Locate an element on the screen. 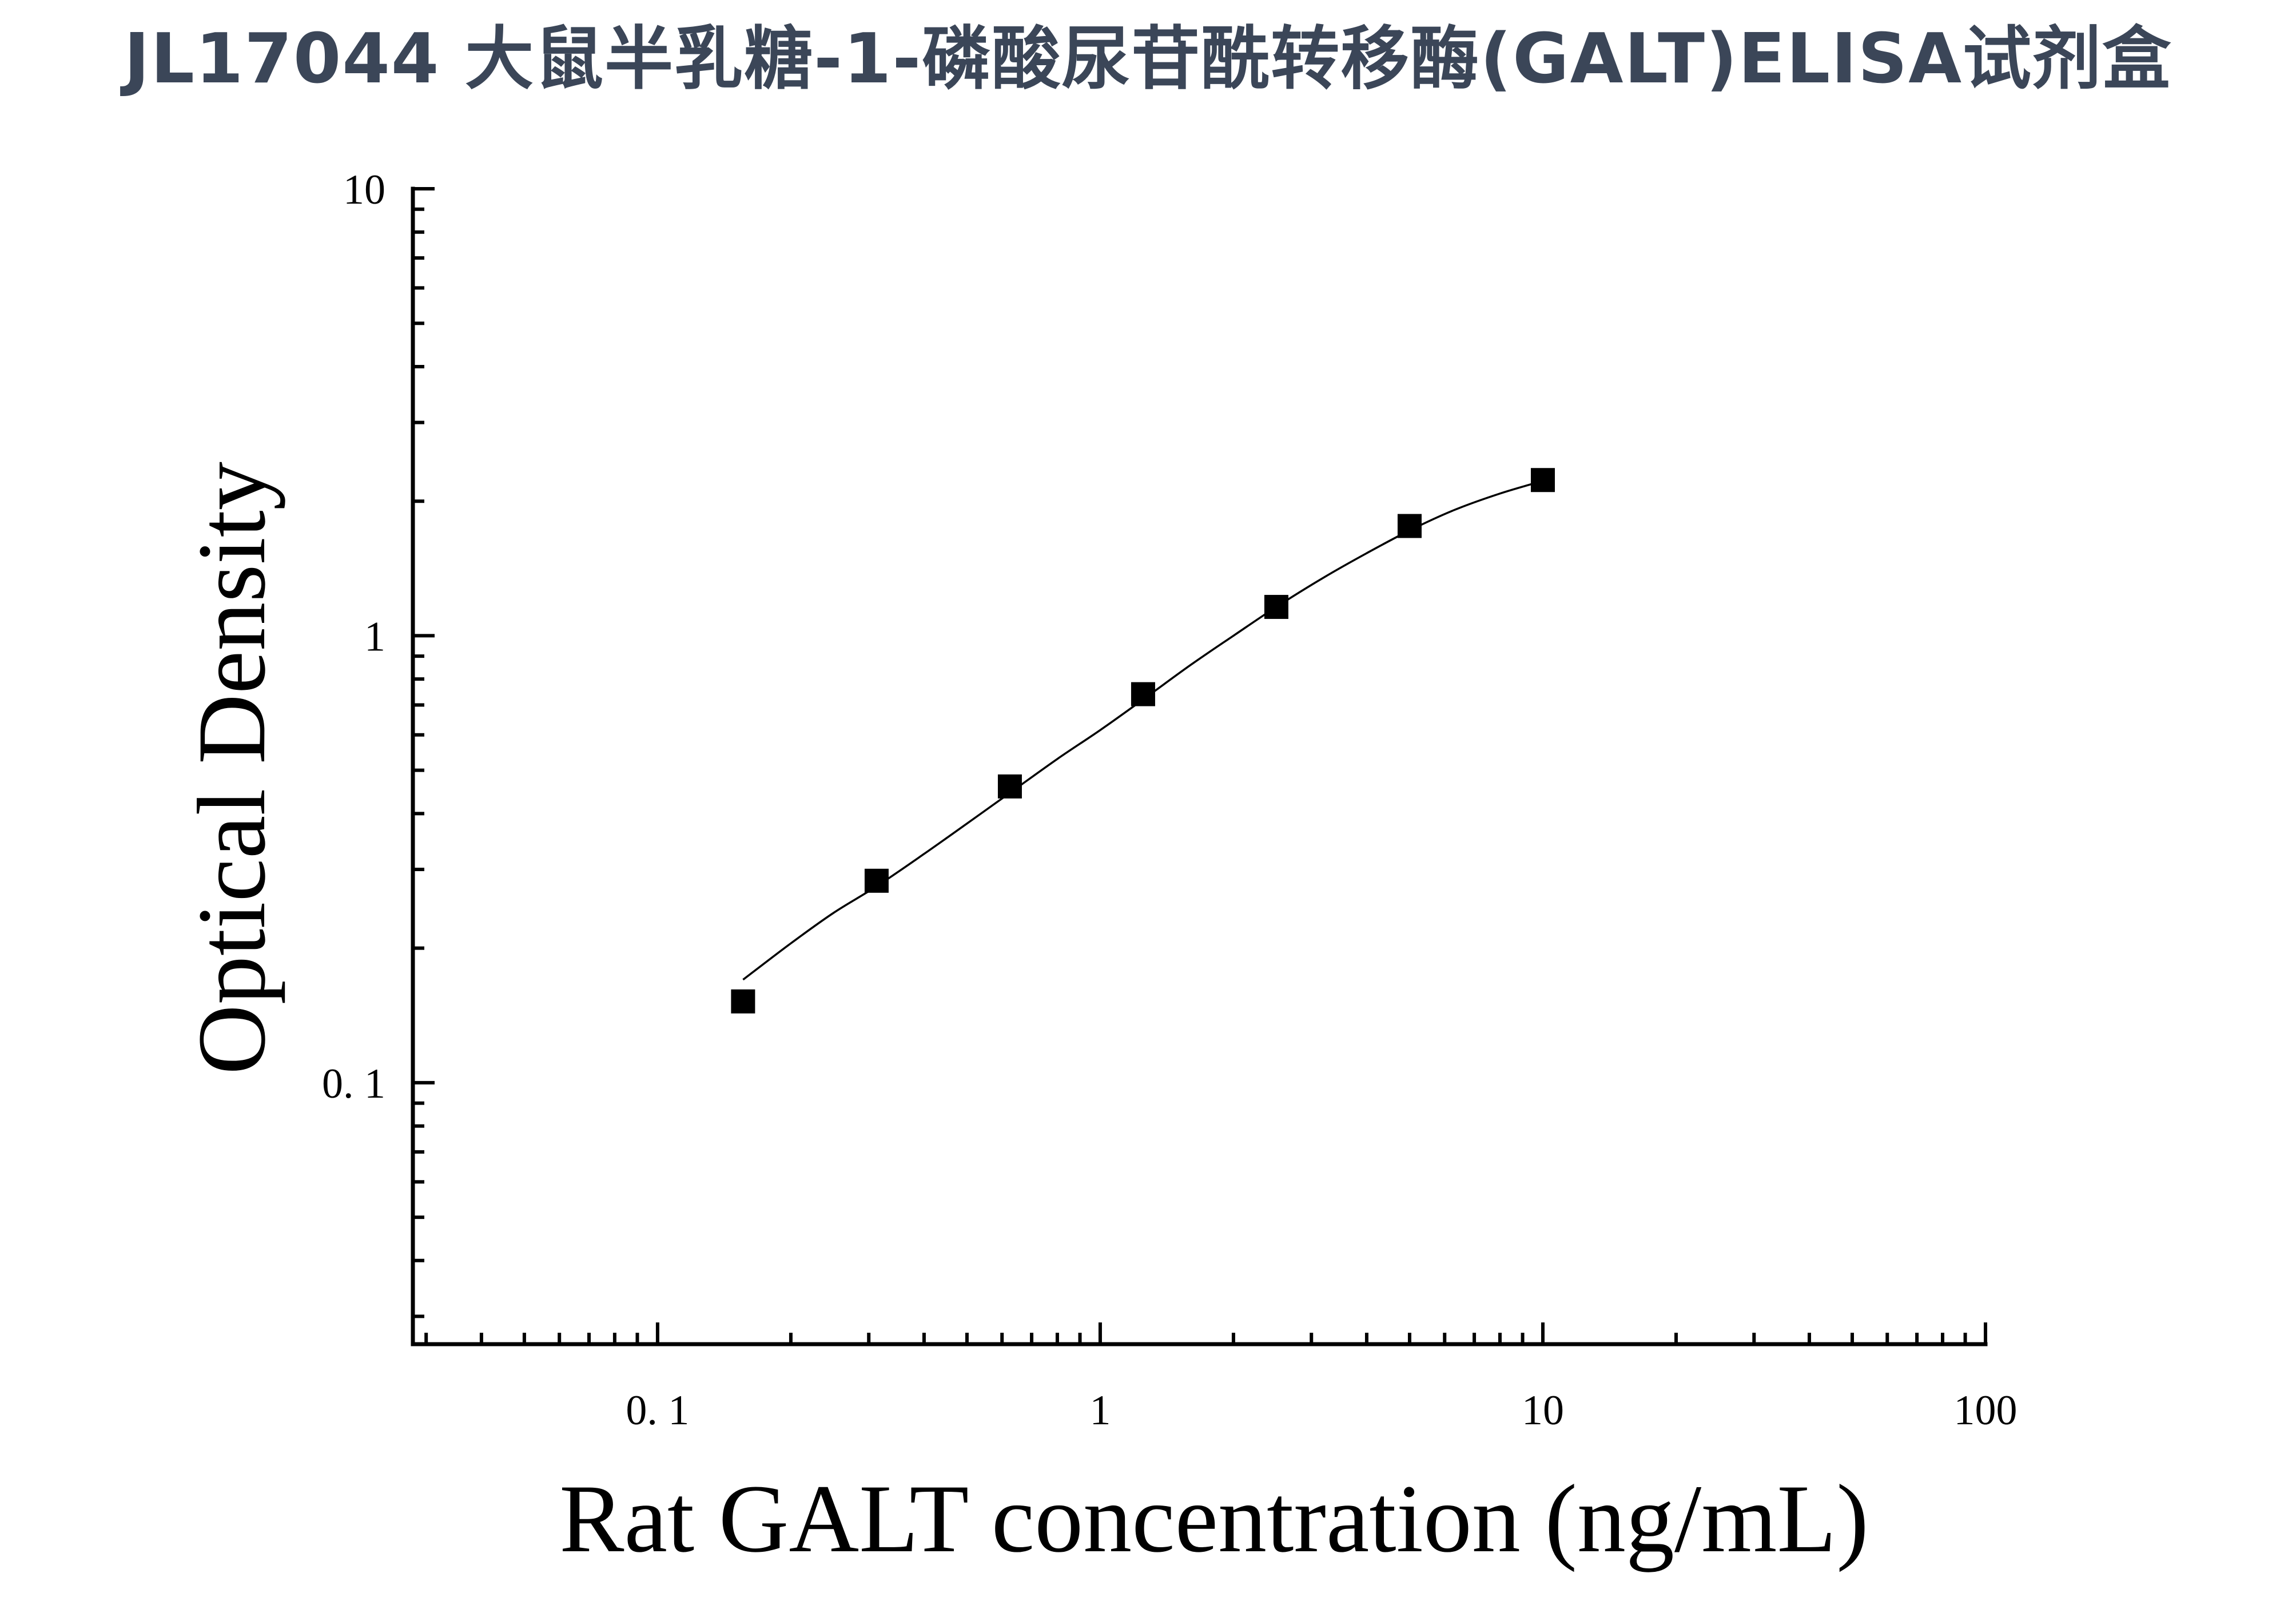 This screenshot has width=2296, height=1605. page-title: JL17044 大鼠半乳糖-1-磷酸尿苷酰转移酶(GALT)ELISA试剂盒 is located at coordinates (1148, 59).